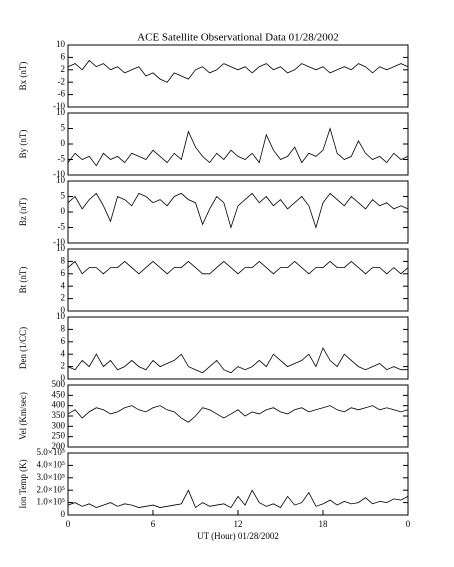 This screenshot has height=567, width=454. I want to click on y-tick-label: 500, so click(59, 384).